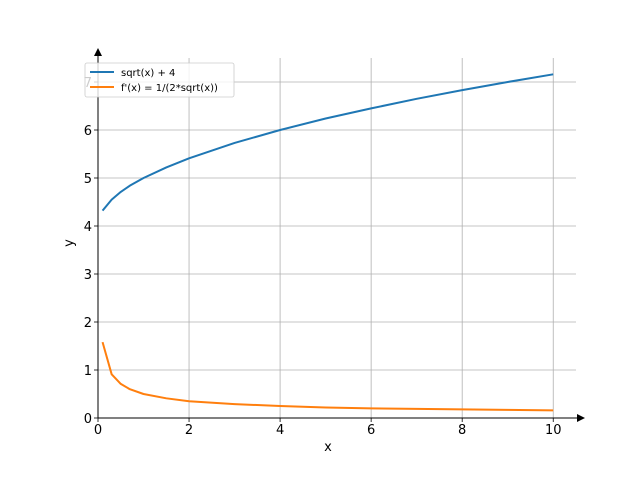  What do you see at coordinates (148, 73) in the screenshot?
I see `legend-label-series-1: sqrt(x) + 4` at bounding box center [148, 73].